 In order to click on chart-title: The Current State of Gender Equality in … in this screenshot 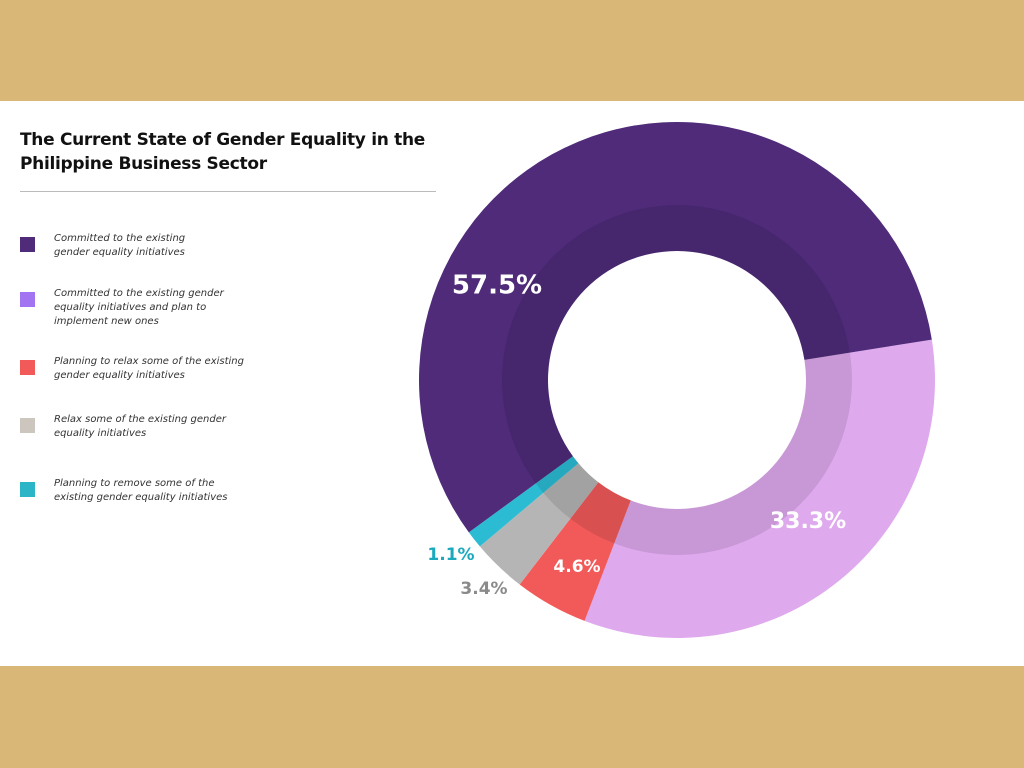, I will do `click(223, 152)`.